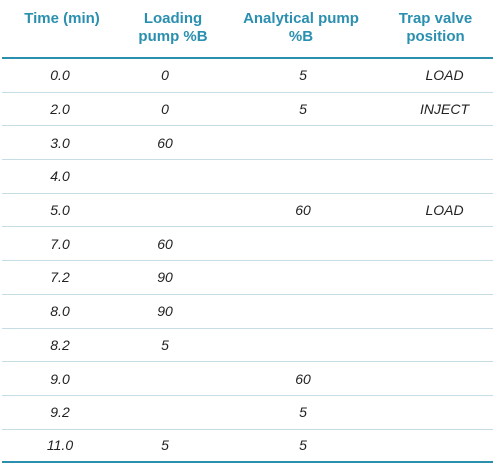 This screenshot has width=495, height=473. What do you see at coordinates (60, 210) in the screenshot?
I see `cell-time: 5.0` at bounding box center [60, 210].